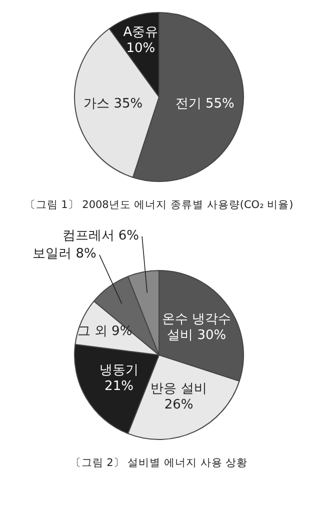  I want to click on slice-label: 그 외 9%, so click(104, 331).